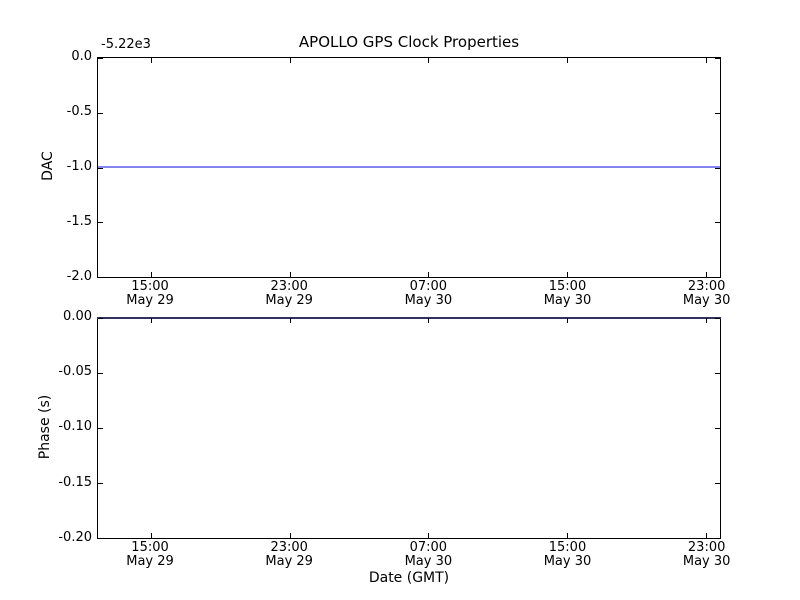 This screenshot has height=600, width=800. What do you see at coordinates (79, 111) in the screenshot?
I see `y-tick-label: -0.5` at bounding box center [79, 111].